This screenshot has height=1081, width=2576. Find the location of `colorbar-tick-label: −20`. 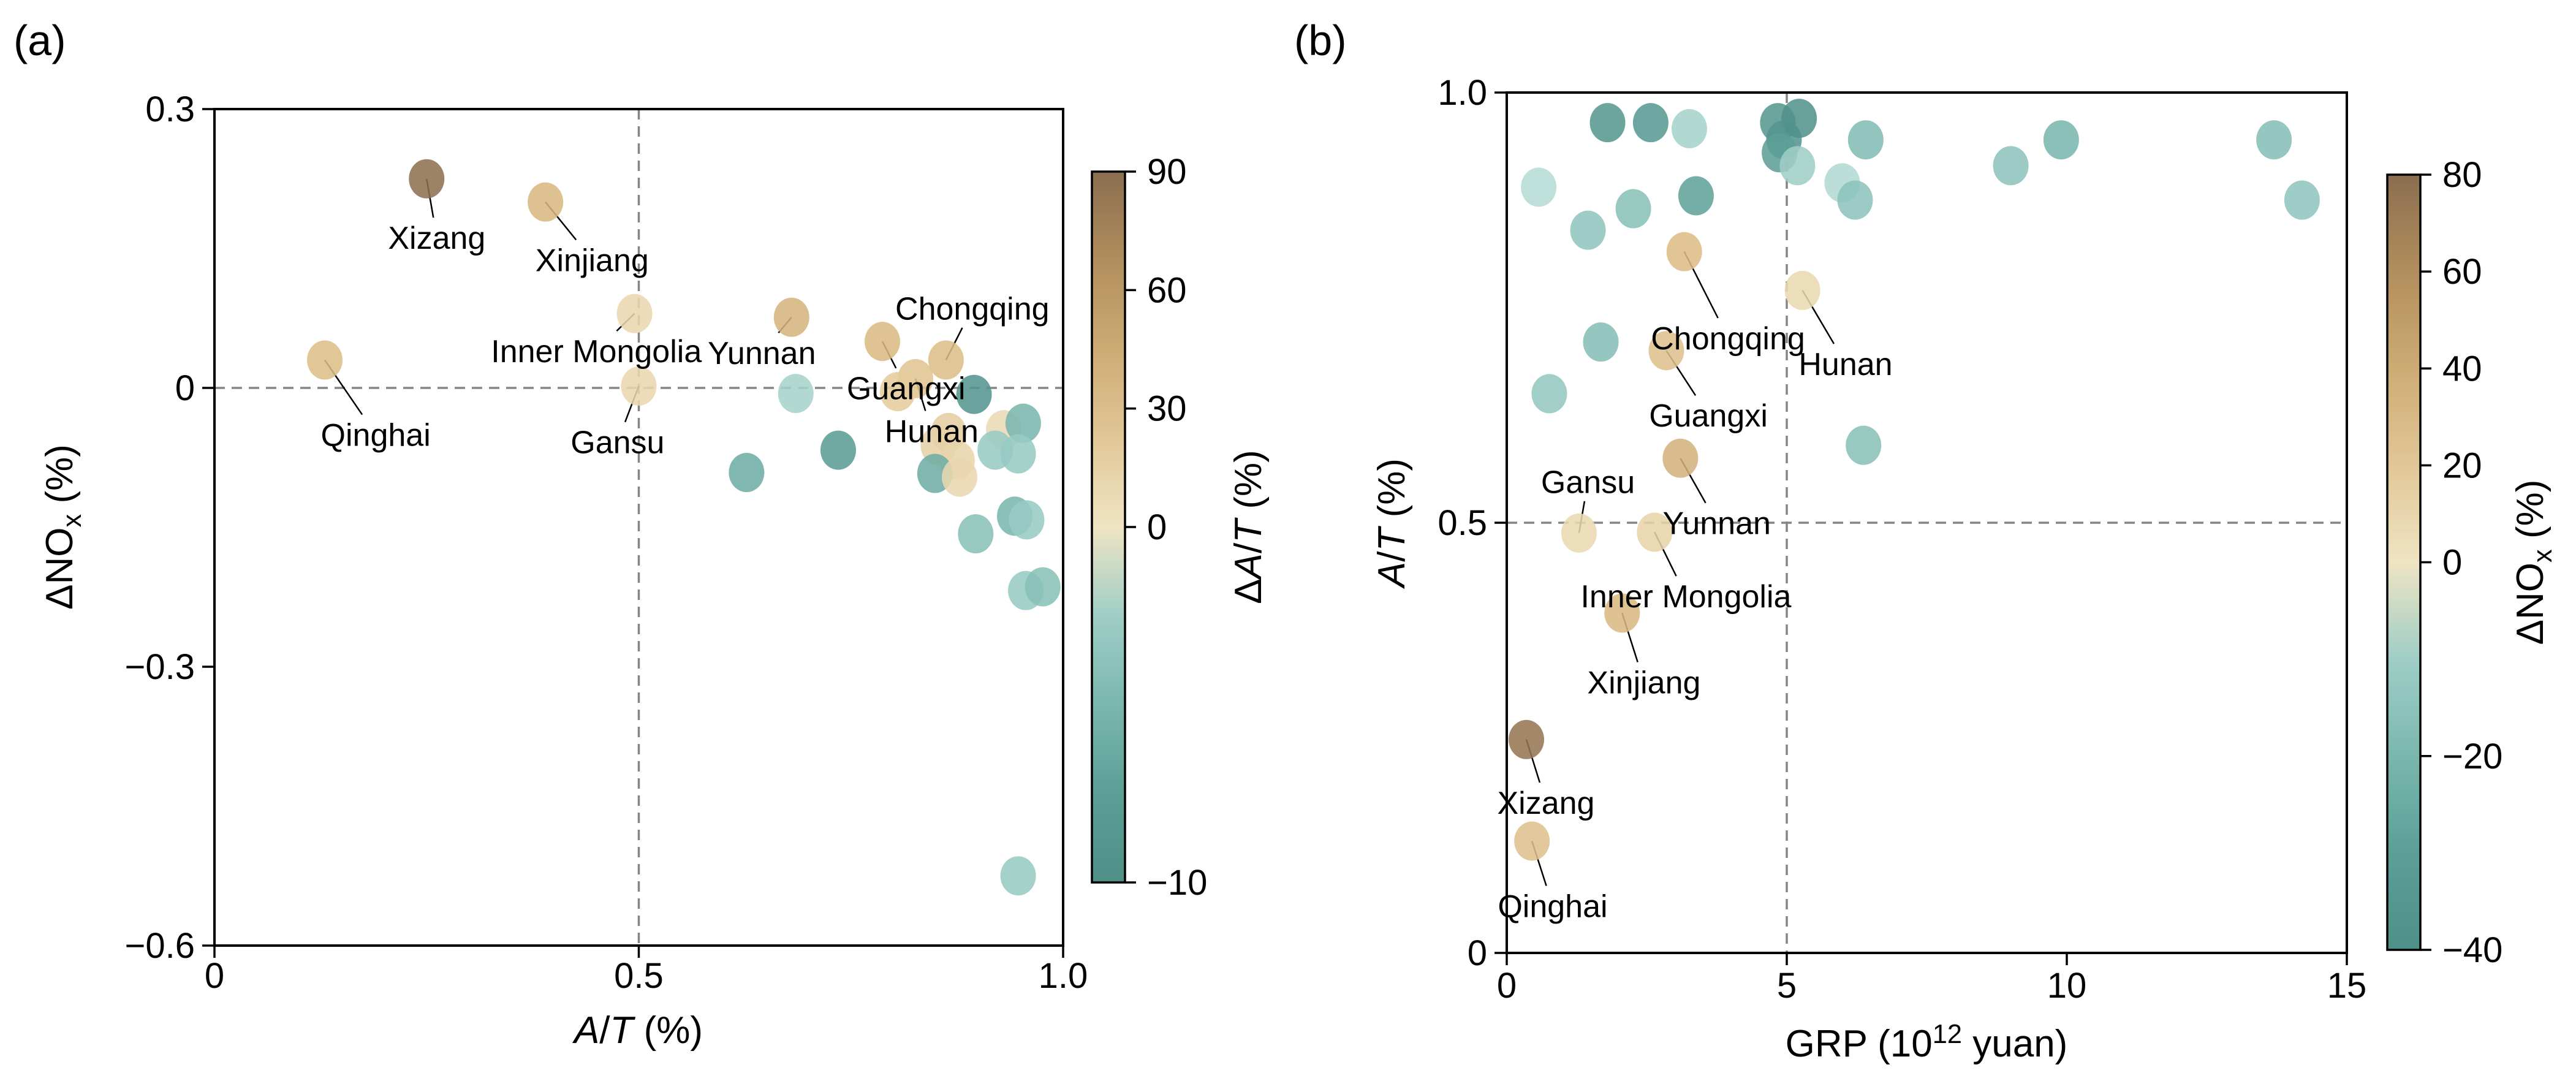

colorbar-tick-label: −20 is located at coordinates (2472, 756).